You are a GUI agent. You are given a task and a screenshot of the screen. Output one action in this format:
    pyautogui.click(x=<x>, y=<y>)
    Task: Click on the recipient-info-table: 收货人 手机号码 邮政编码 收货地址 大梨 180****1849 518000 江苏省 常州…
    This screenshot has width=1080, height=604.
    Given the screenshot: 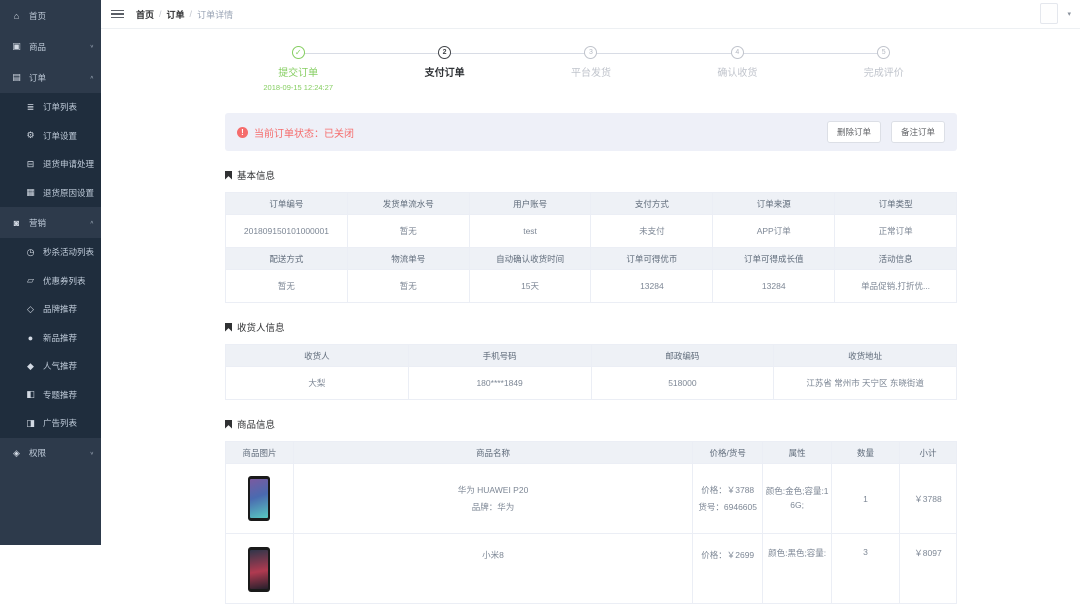 What is the action you would take?
    pyautogui.click(x=591, y=372)
    